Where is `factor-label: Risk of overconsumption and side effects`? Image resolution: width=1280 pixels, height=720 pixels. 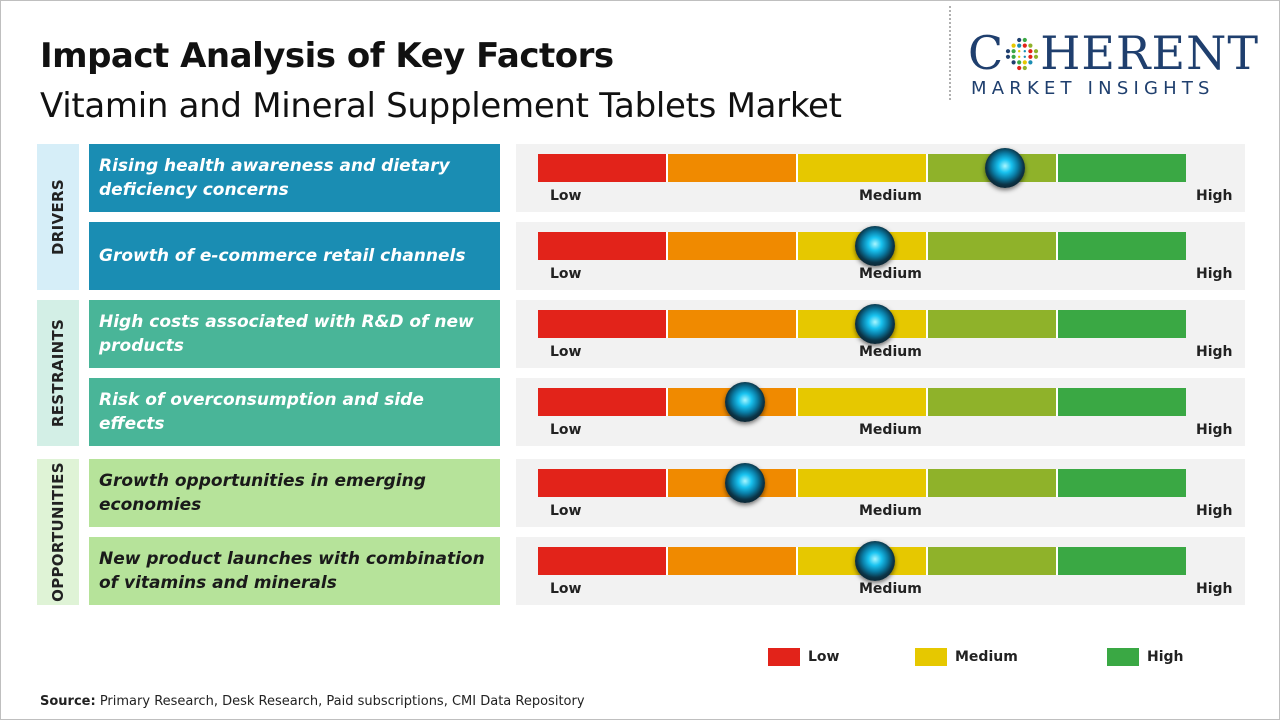 factor-label: Risk of overconsumption and side effects is located at coordinates (294, 412).